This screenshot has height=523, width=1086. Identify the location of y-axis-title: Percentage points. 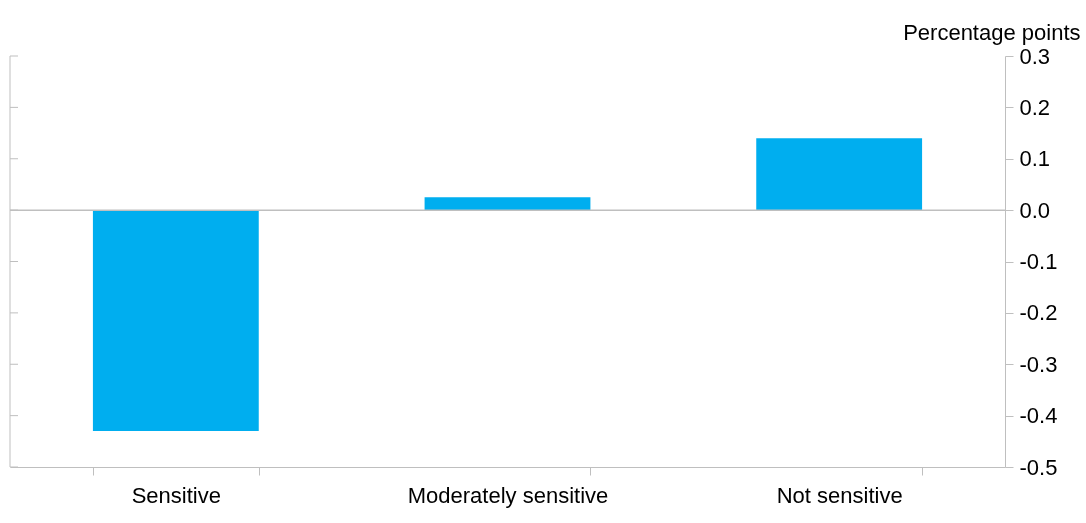
(992, 32).